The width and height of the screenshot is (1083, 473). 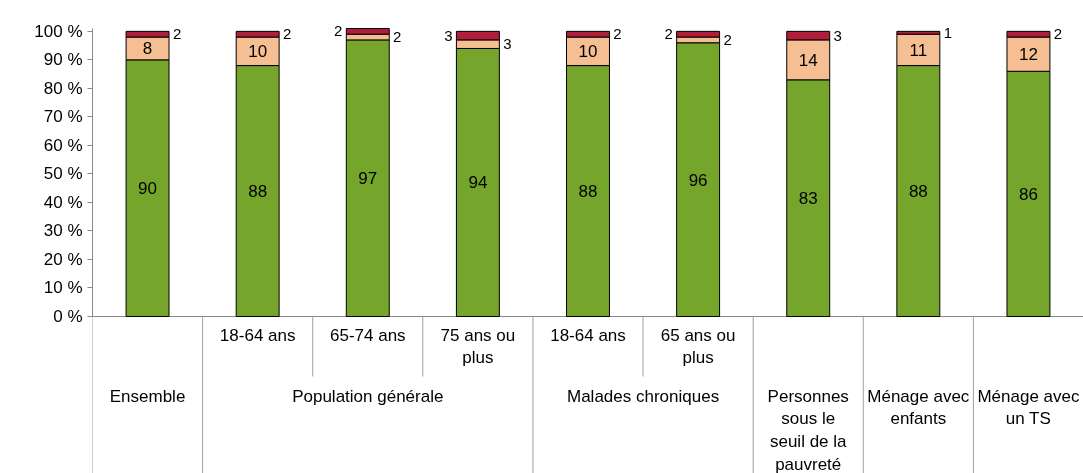 I want to click on x-tick-label: 65 ans ou plus, so click(x=698, y=346).